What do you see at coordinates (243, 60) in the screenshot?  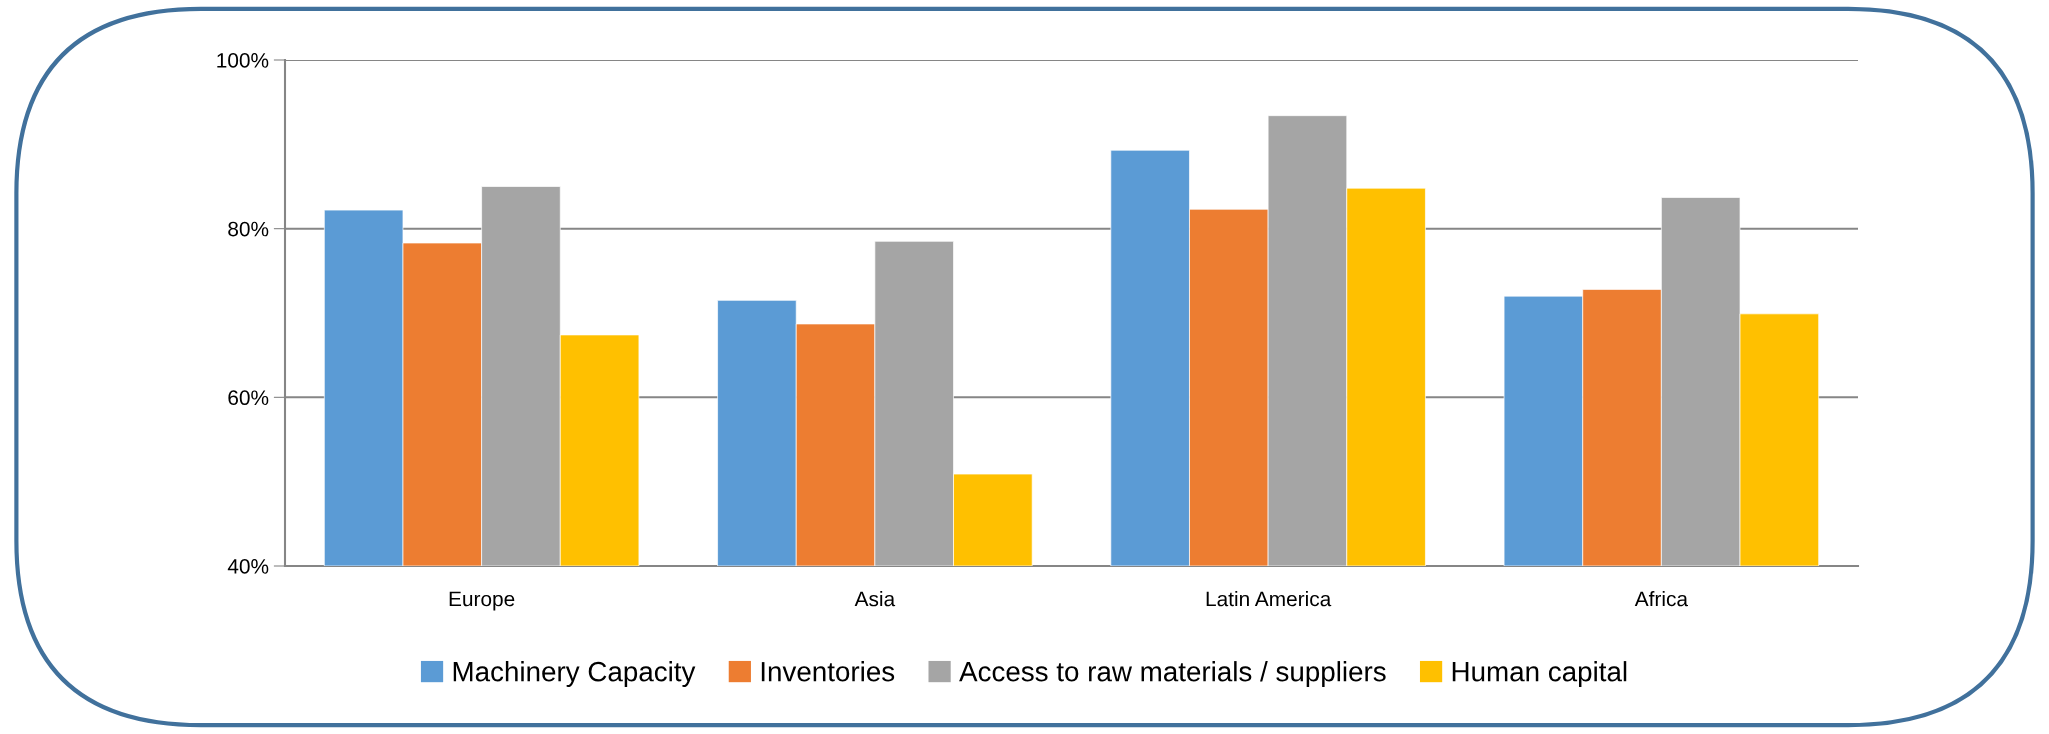 I see `y-tick-label: 100%` at bounding box center [243, 60].